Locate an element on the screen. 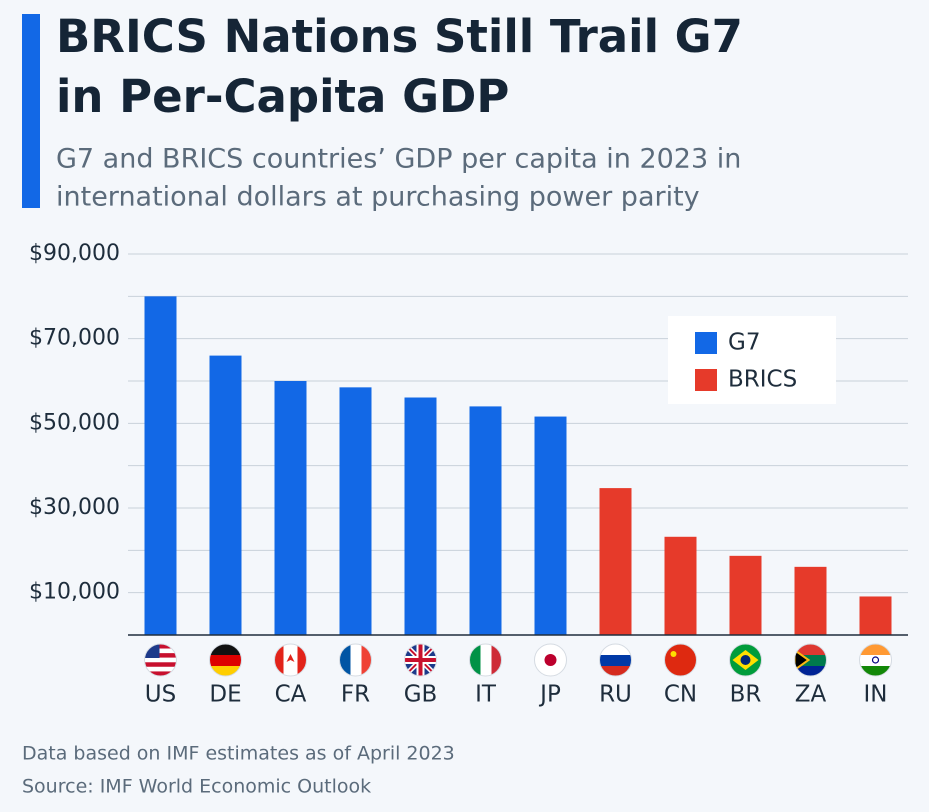 The image size is (929, 812). chart-title: BRICS Nations Still Trail G7 is located at coordinates (399, 36).